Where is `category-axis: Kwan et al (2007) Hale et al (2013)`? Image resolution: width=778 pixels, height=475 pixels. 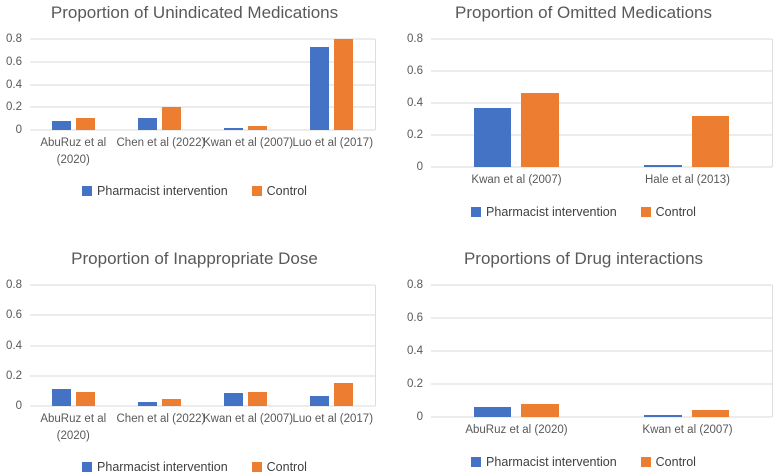 category-axis: Kwan et al (2007) Hale et al (2013) is located at coordinates (602, 180).